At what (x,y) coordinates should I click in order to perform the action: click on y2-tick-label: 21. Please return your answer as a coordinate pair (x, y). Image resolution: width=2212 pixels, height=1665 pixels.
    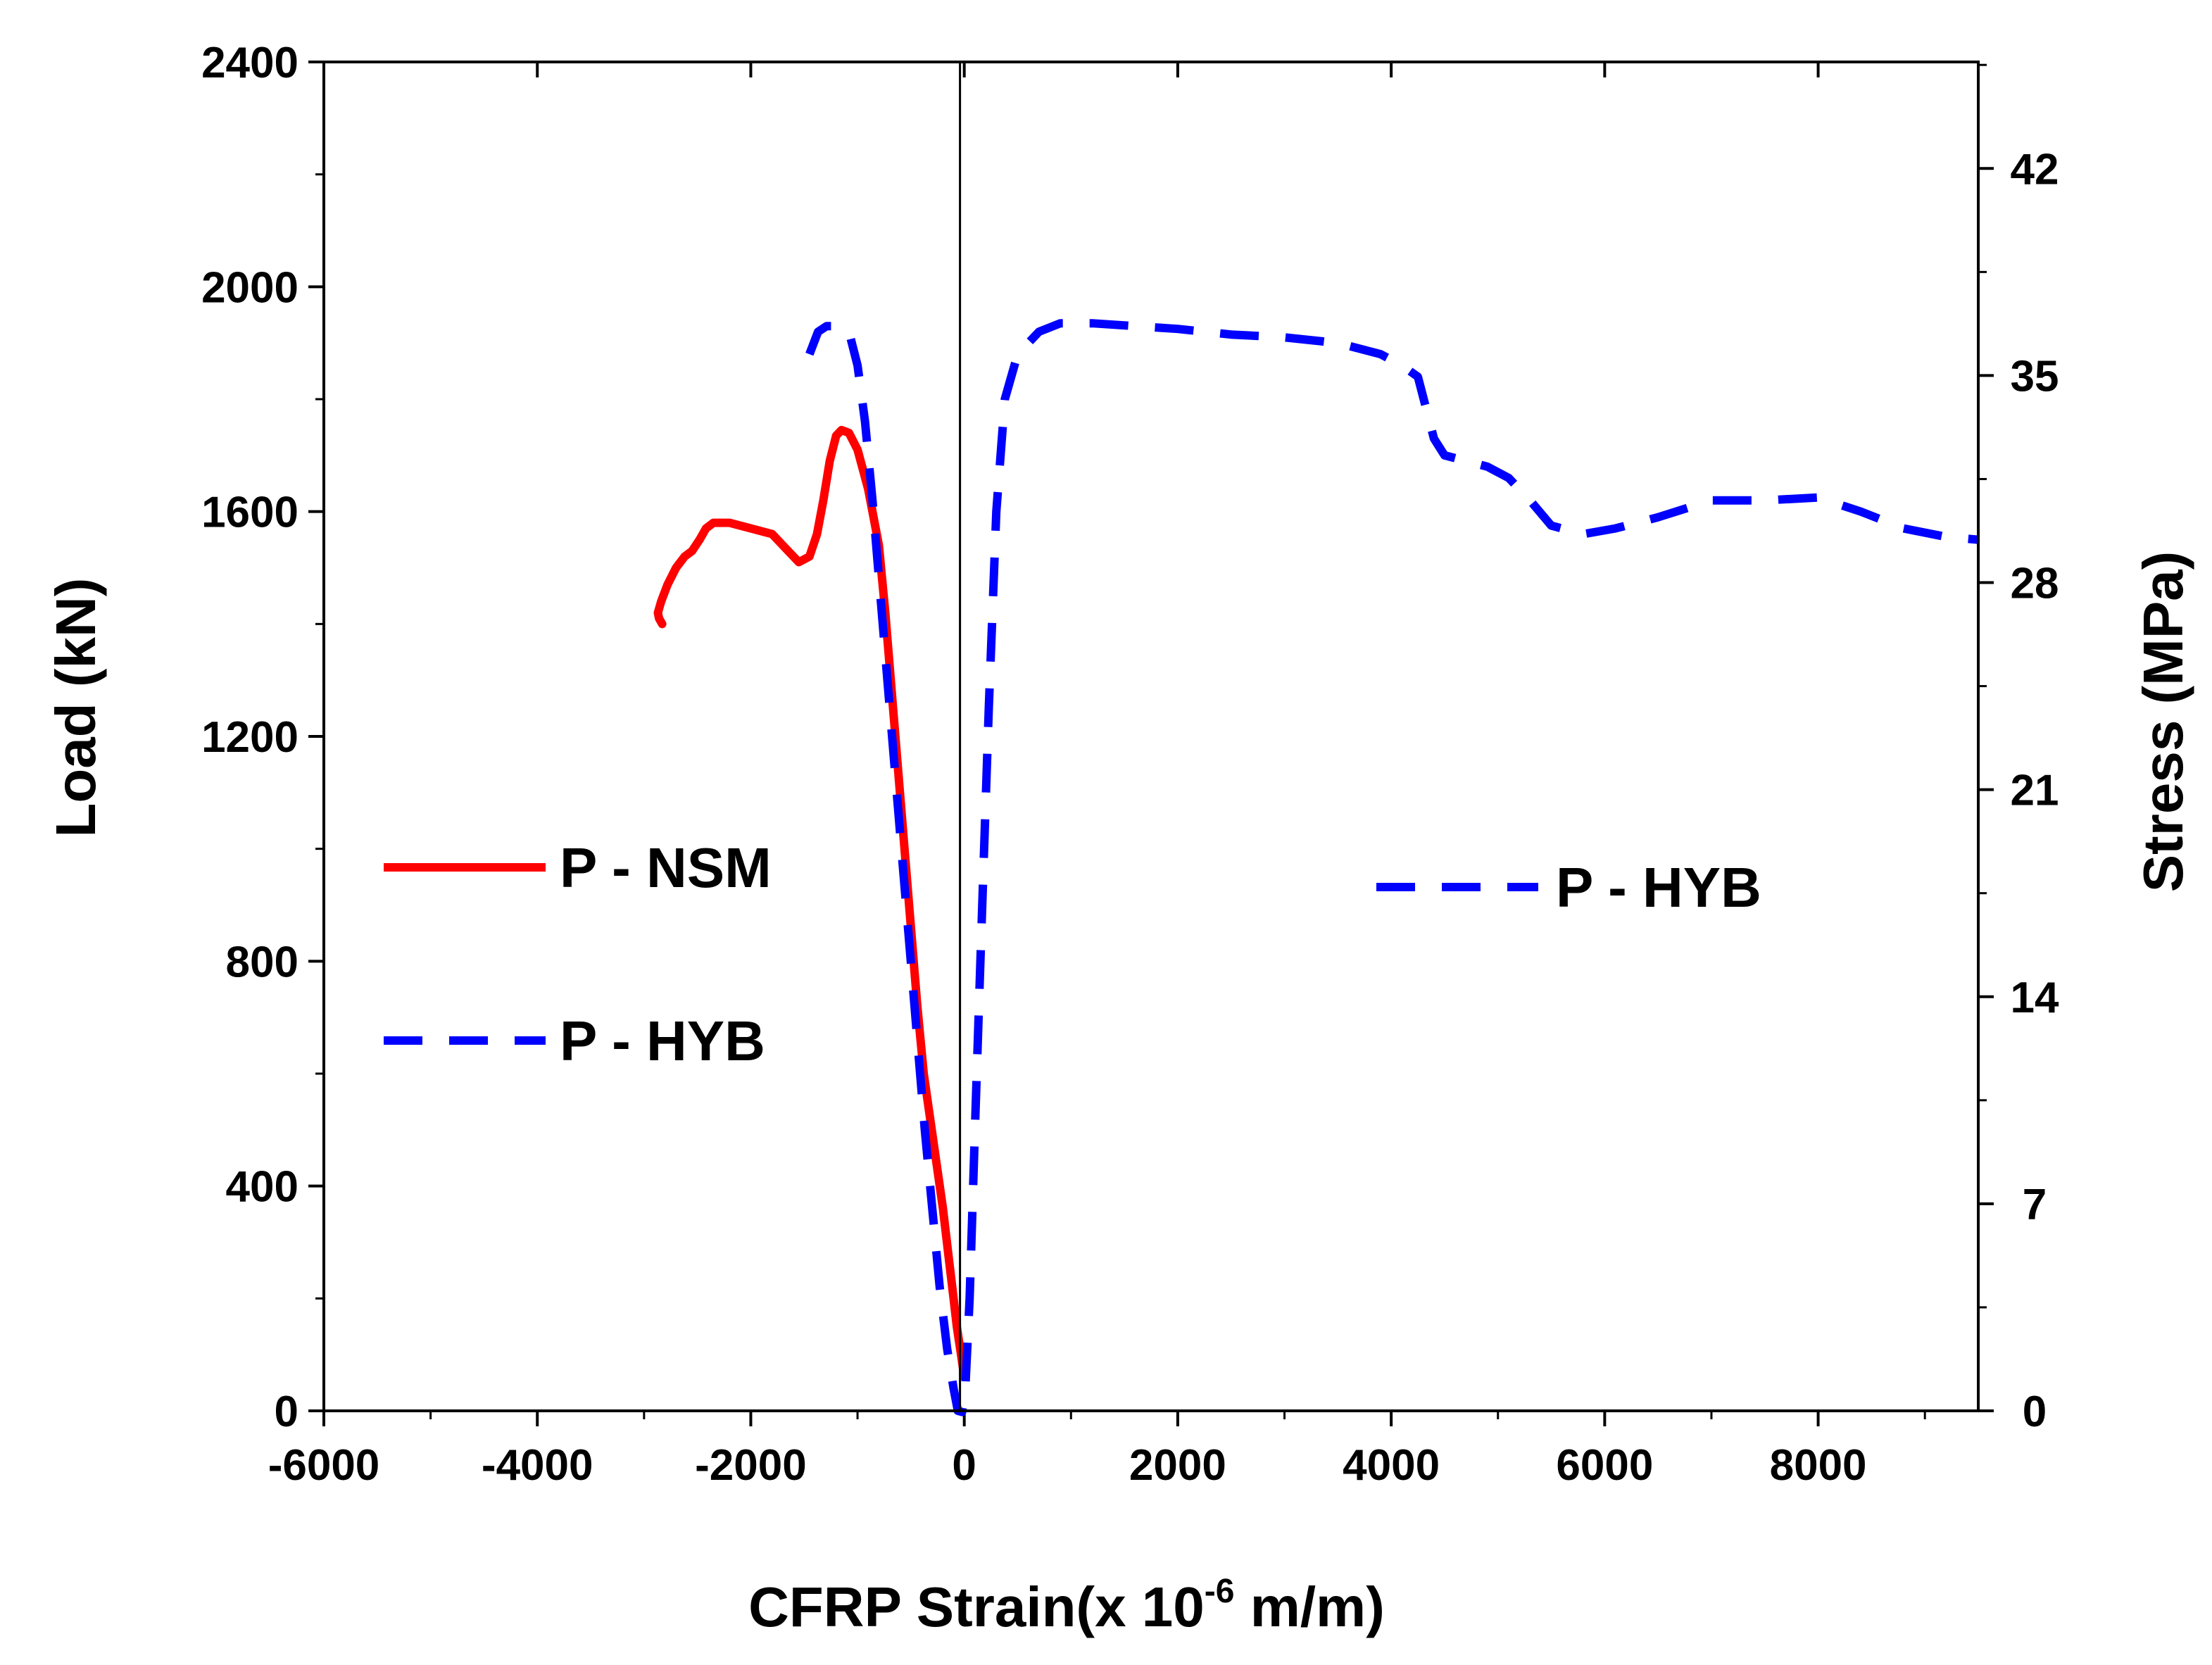
    Looking at the image, I should click on (2035, 791).